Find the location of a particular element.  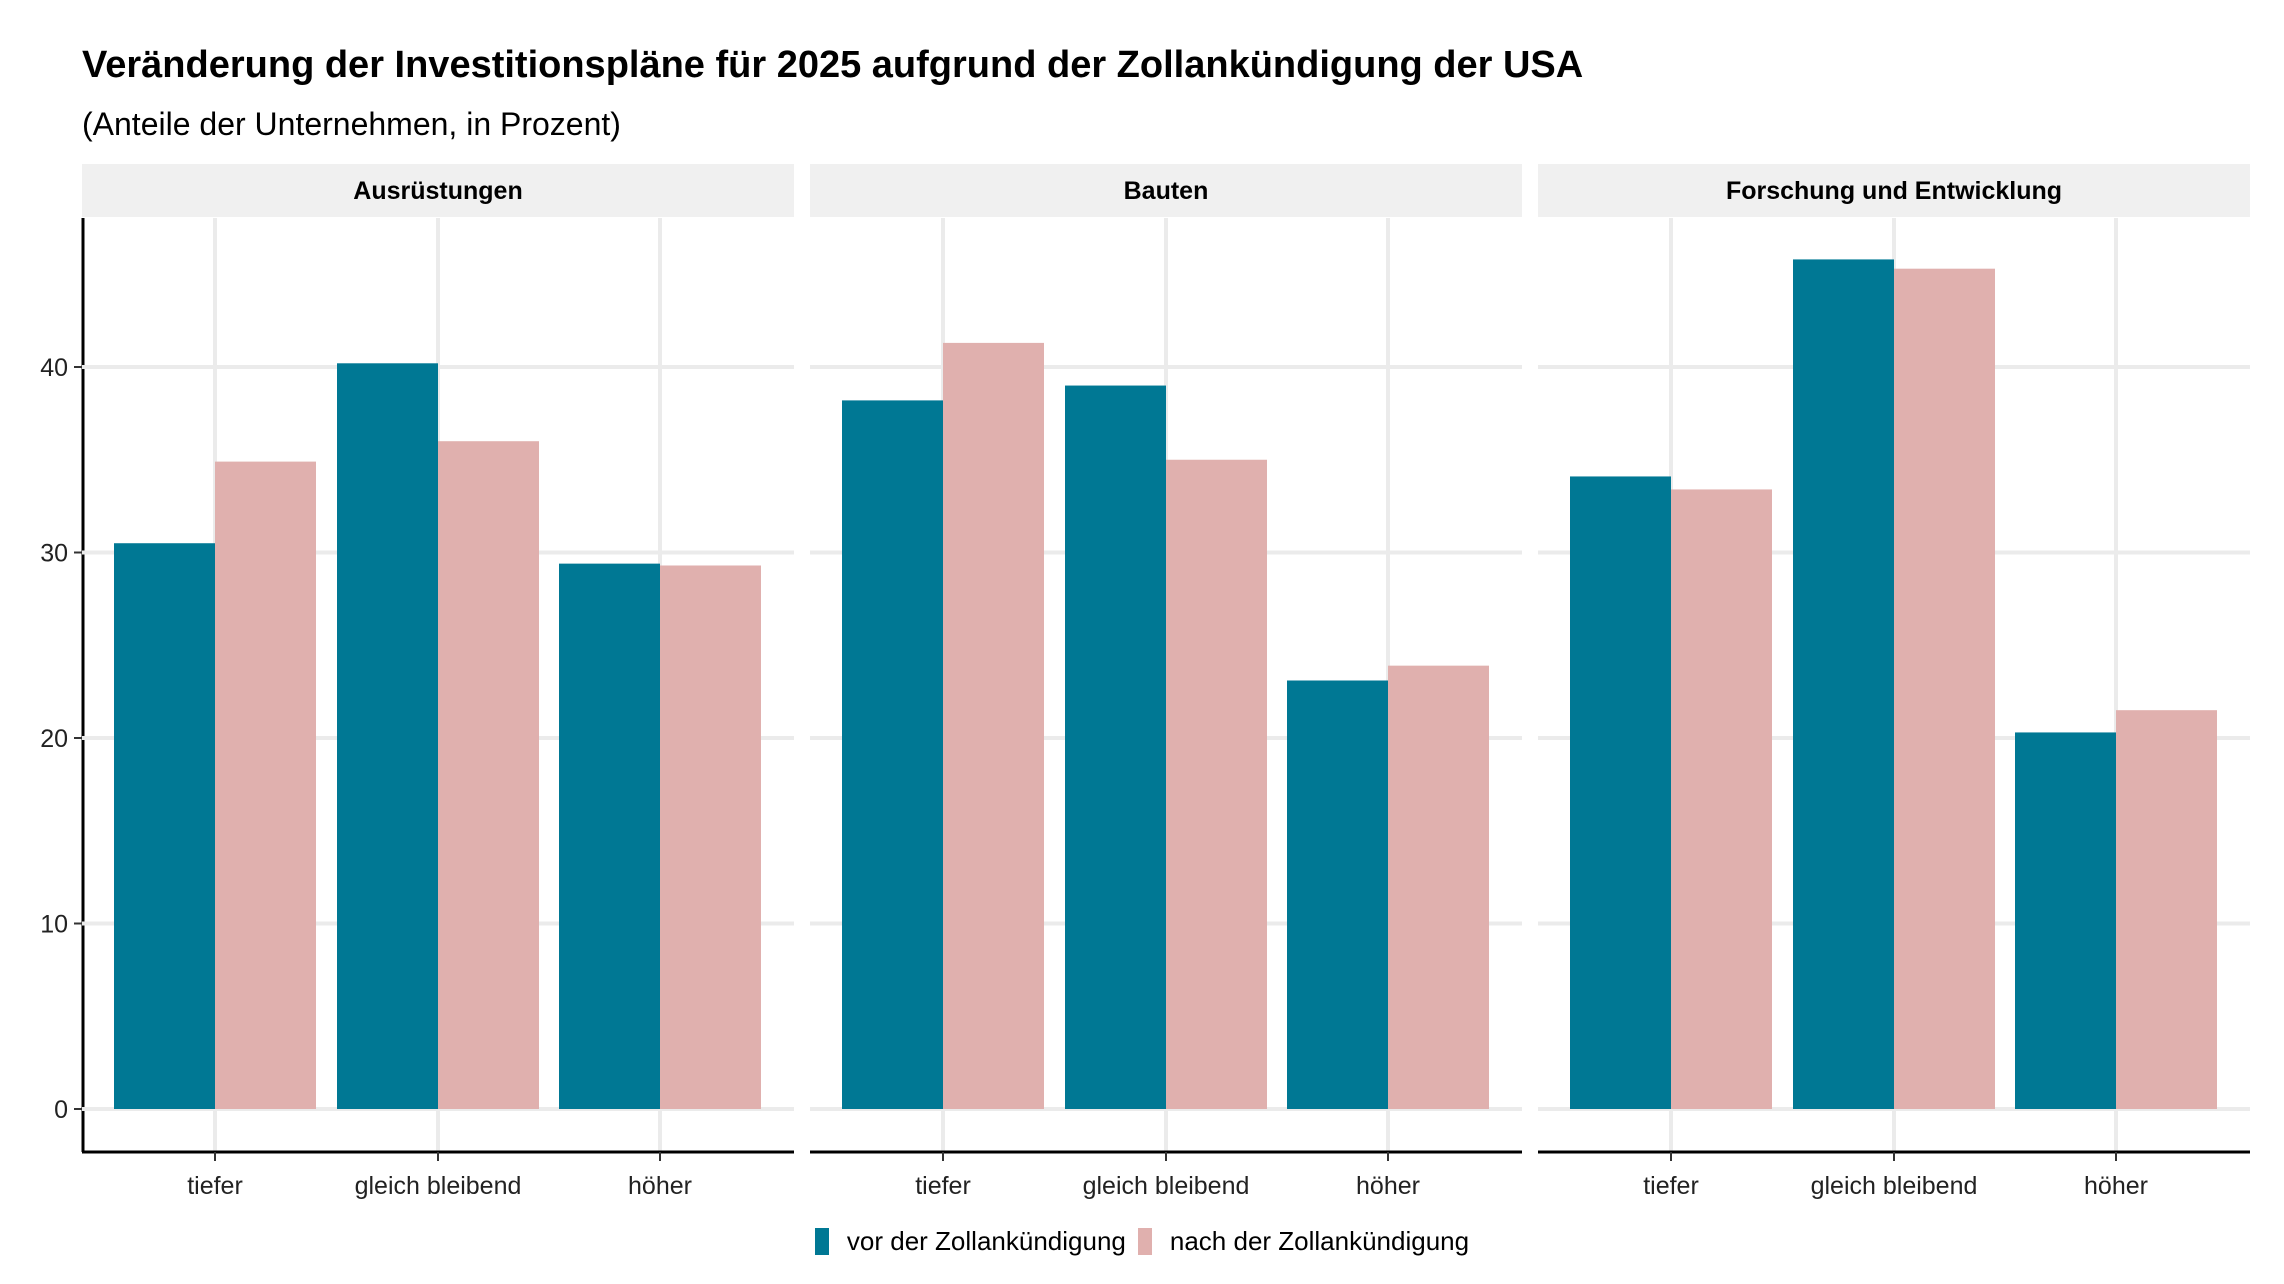

facet-label: Bauten is located at coordinates (1166, 191).